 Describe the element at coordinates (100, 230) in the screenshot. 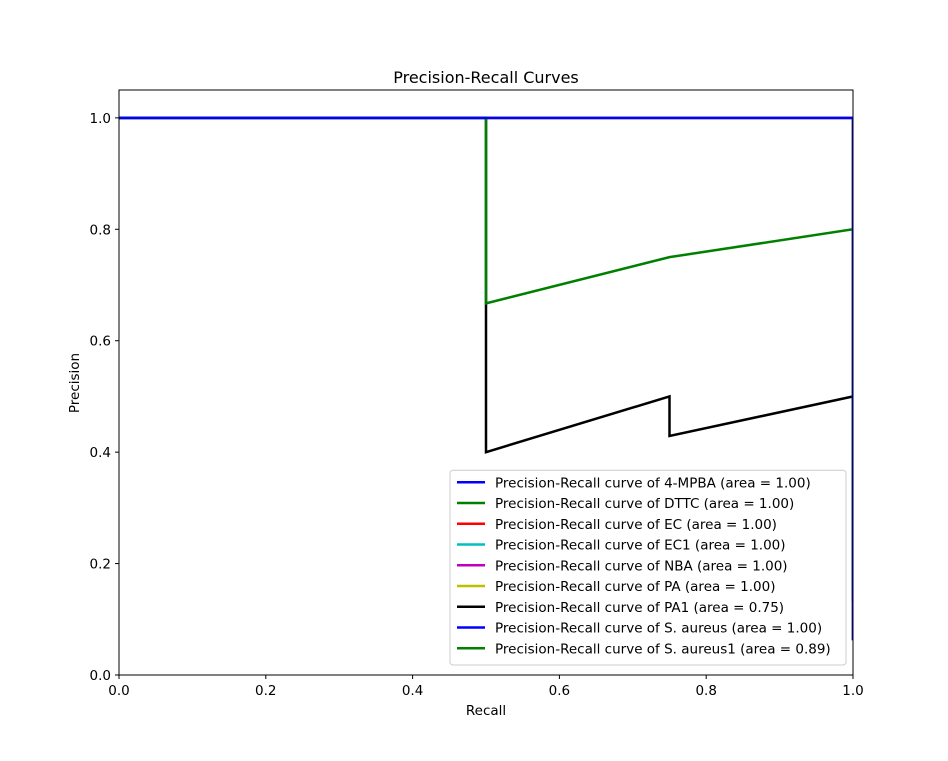

I see `y-tick-label: 0.8` at that location.